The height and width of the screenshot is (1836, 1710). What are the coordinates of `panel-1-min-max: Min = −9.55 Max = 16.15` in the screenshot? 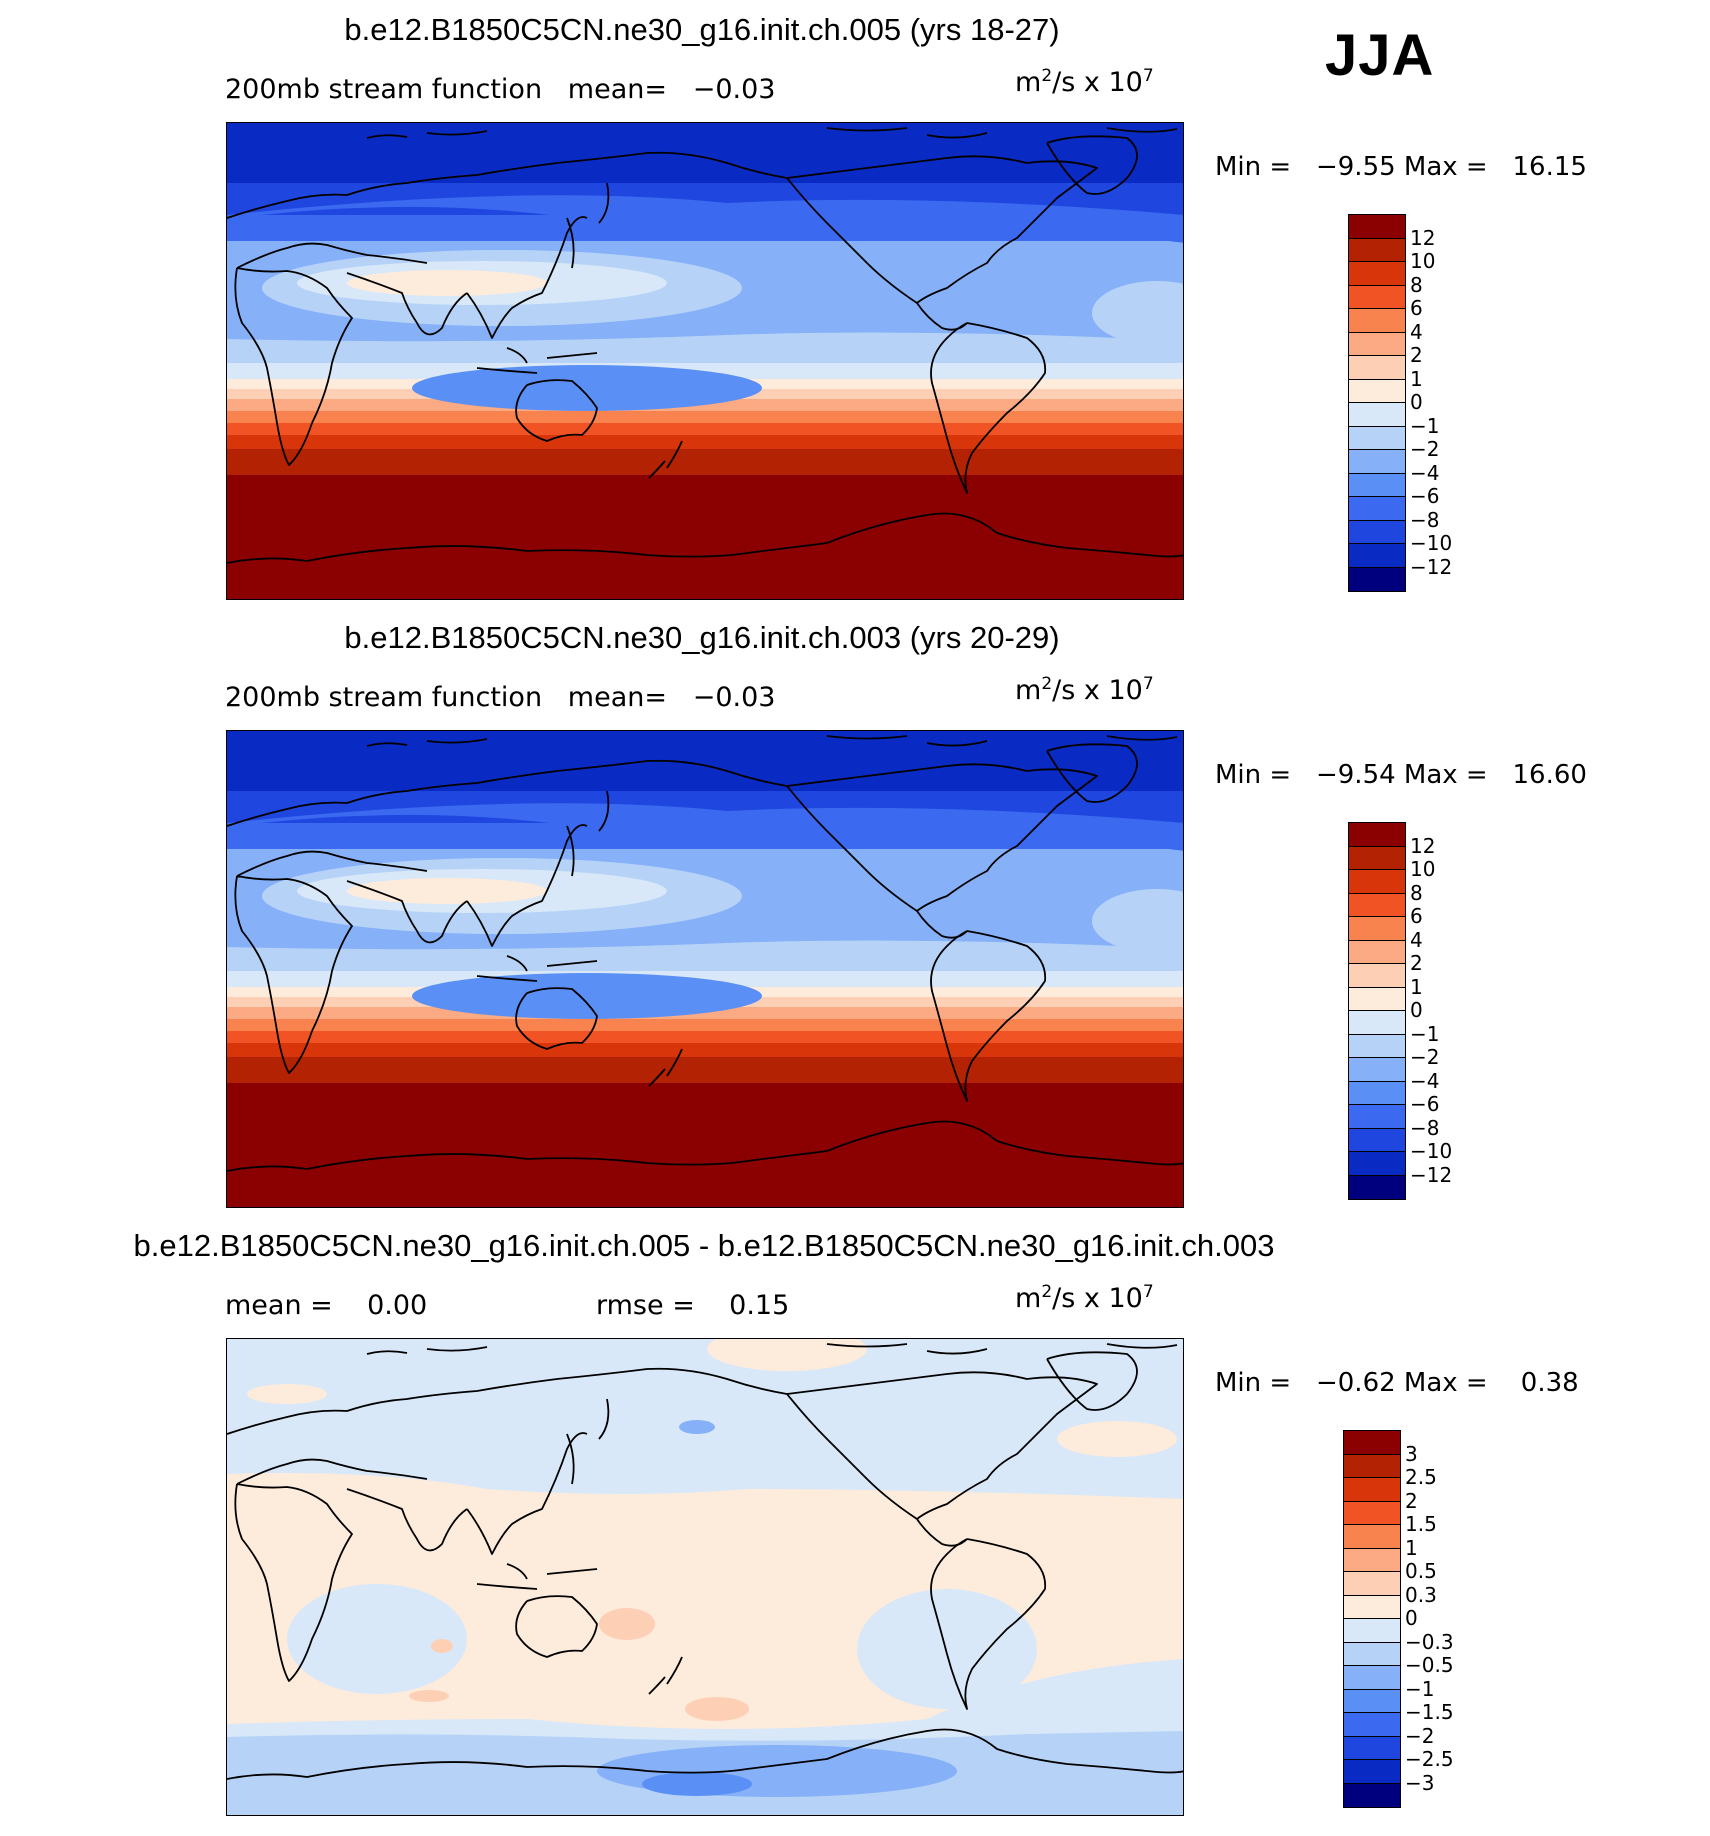 It's located at (1401, 167).